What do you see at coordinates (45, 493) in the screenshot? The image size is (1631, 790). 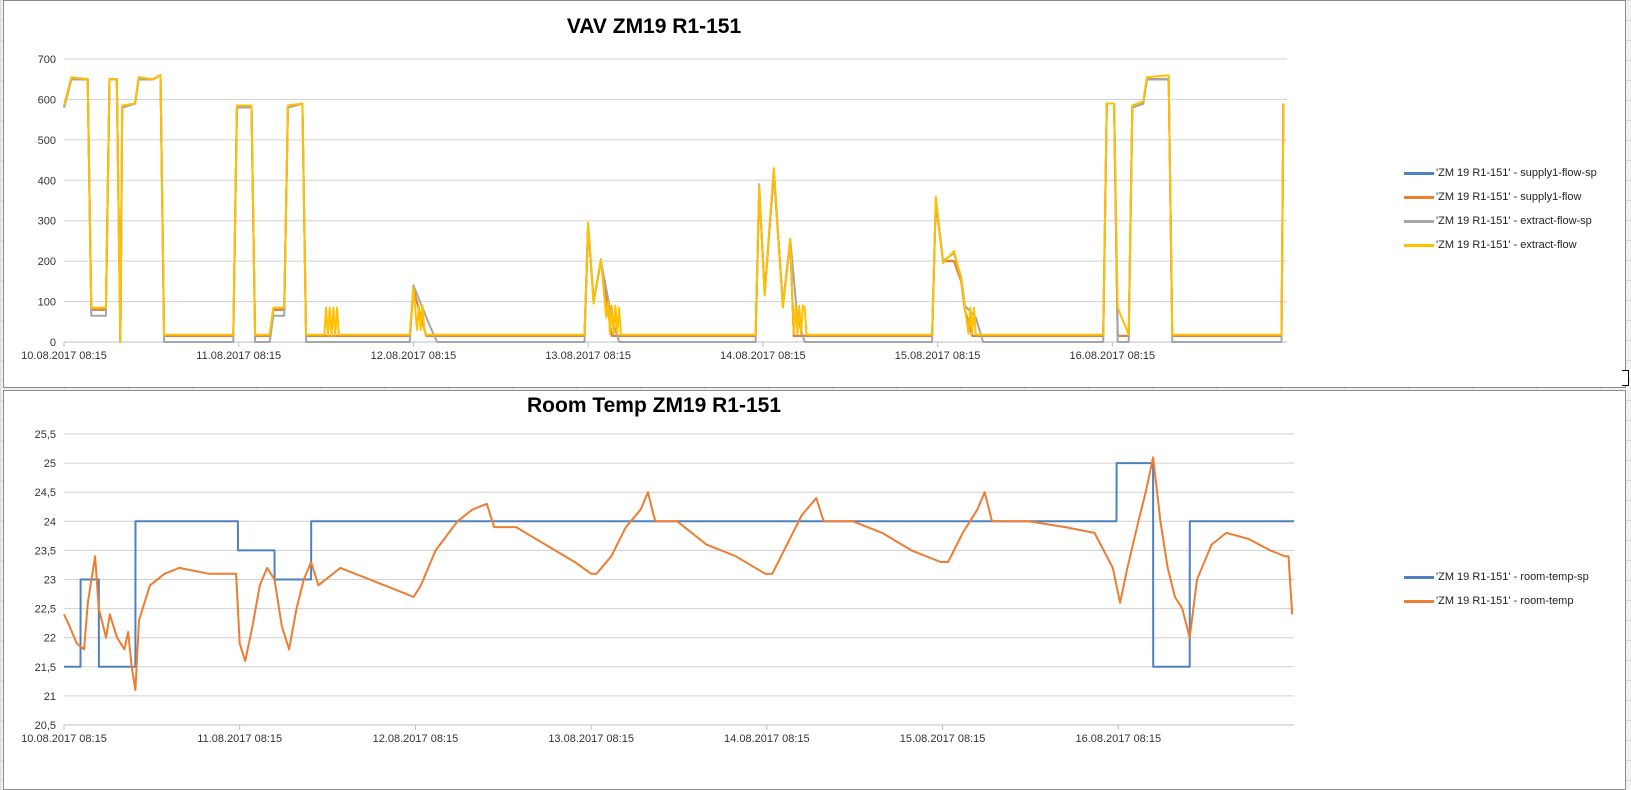 I see `y-tick-label: 24,5` at bounding box center [45, 493].